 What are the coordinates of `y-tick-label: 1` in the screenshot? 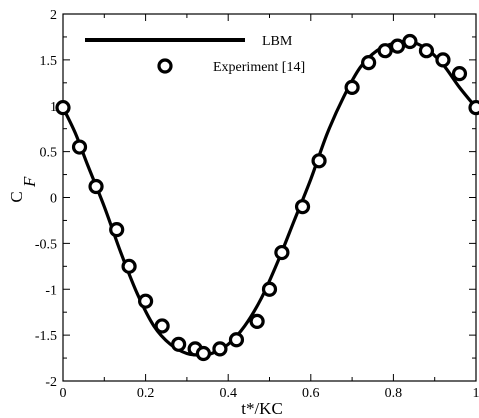 It's located at (53, 107).